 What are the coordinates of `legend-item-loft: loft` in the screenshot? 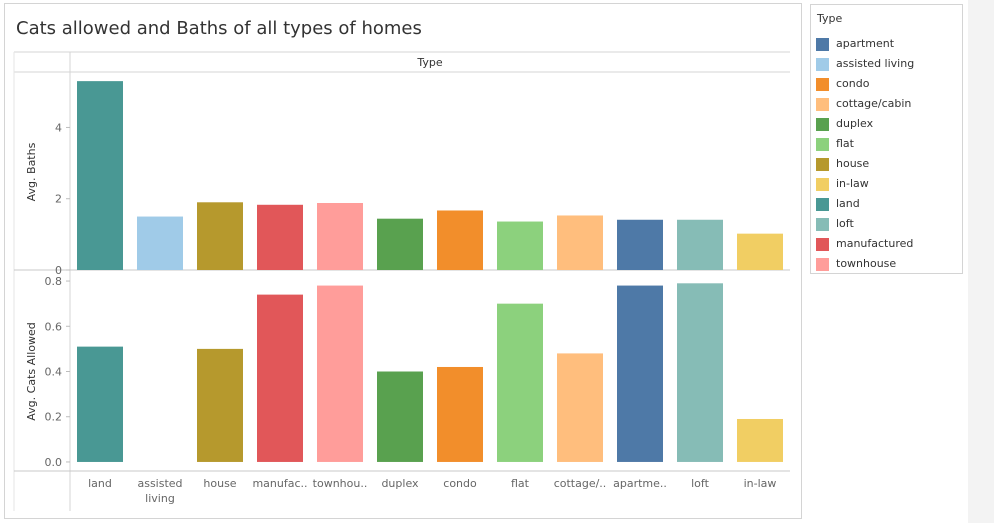 It's located at (888, 224).